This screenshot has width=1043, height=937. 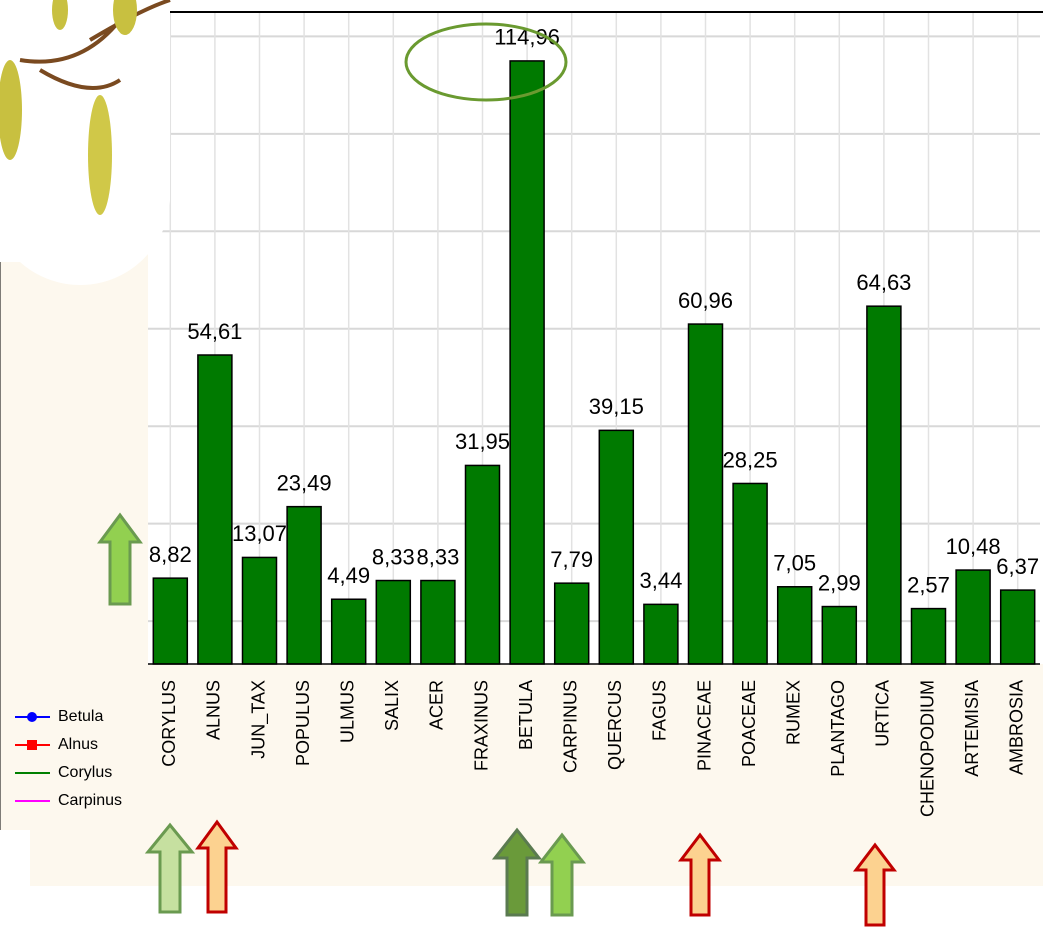 What do you see at coordinates (883, 282) in the screenshot?
I see `value-label: 64,63` at bounding box center [883, 282].